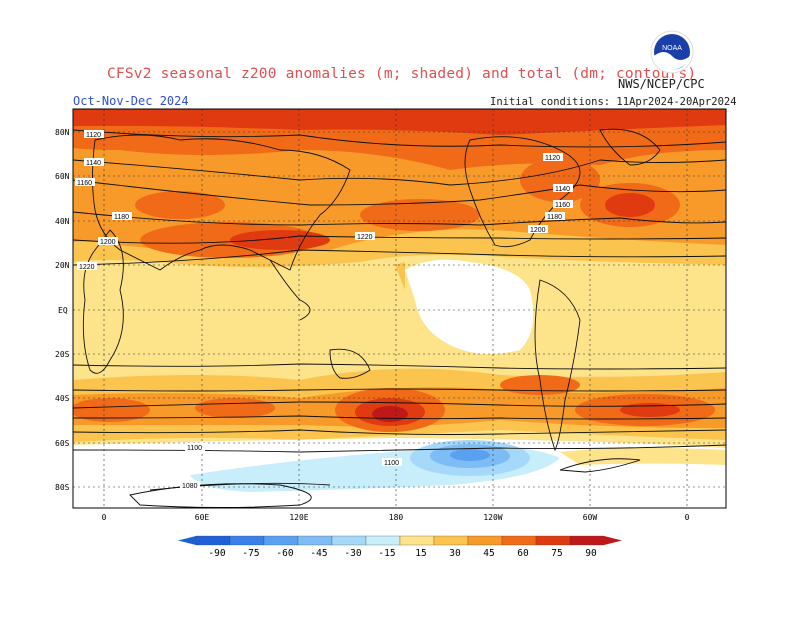 The width and height of the screenshot is (800, 618). I want to click on lat-label: 20N, so click(62, 265).